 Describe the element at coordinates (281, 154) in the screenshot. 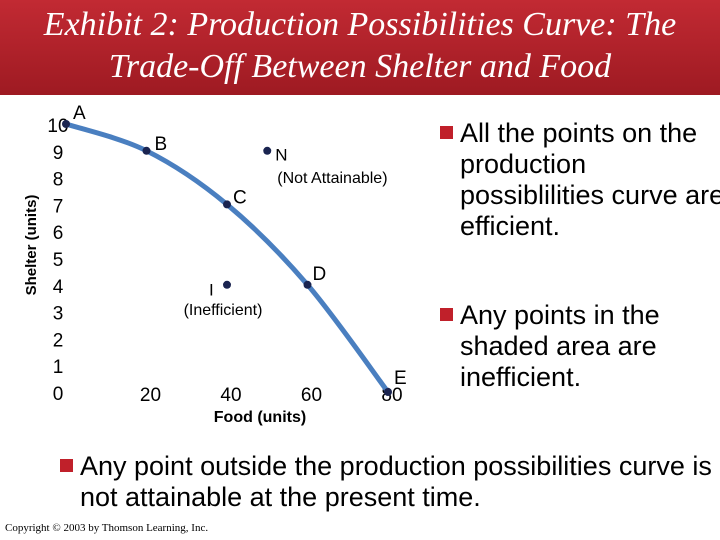

I see `point-label: N` at that location.